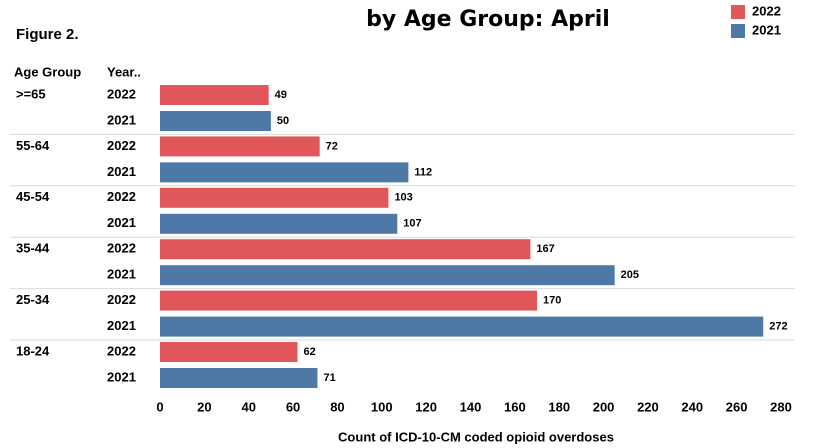 This screenshot has height=448, width=828. I want to click on x-tick-label: 140, so click(471, 406).